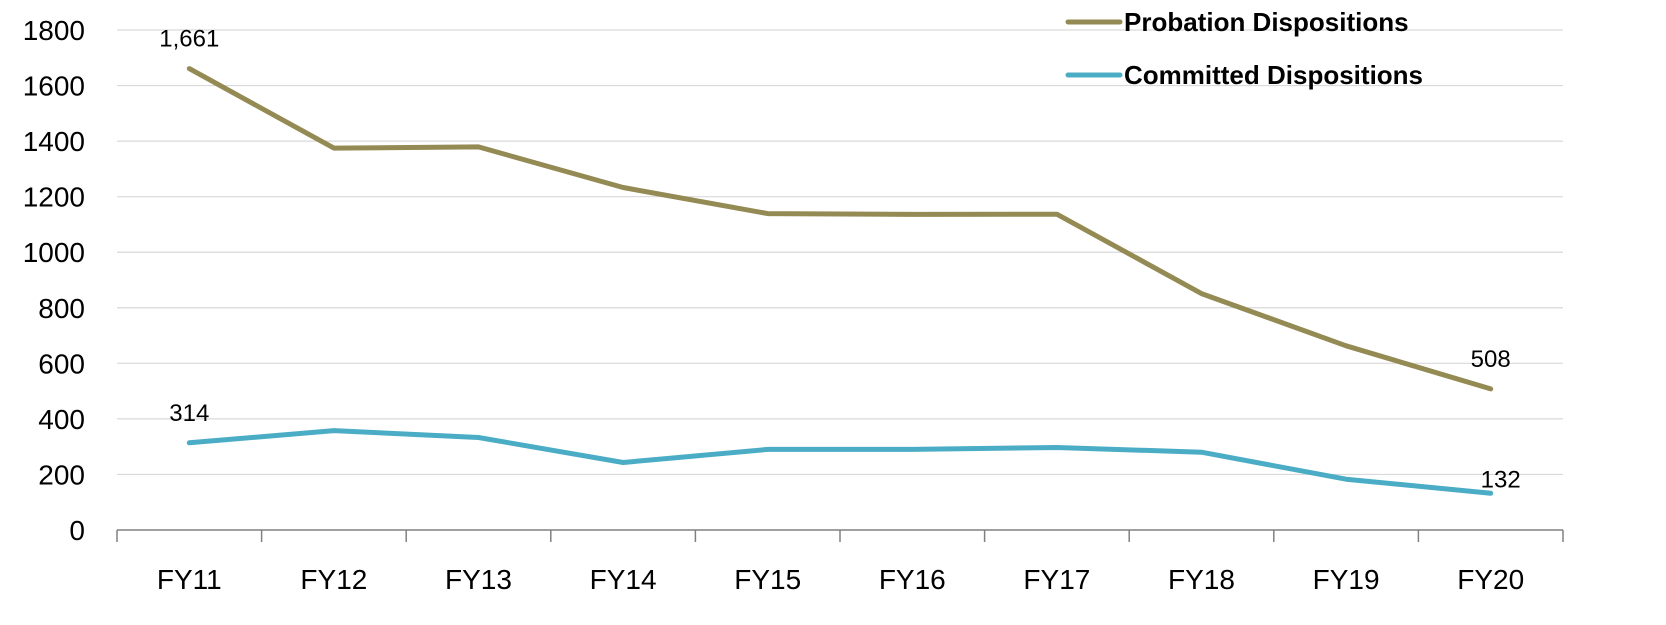 The width and height of the screenshot is (1666, 625). What do you see at coordinates (77, 530) in the screenshot?
I see `y-tick-label: 0` at bounding box center [77, 530].